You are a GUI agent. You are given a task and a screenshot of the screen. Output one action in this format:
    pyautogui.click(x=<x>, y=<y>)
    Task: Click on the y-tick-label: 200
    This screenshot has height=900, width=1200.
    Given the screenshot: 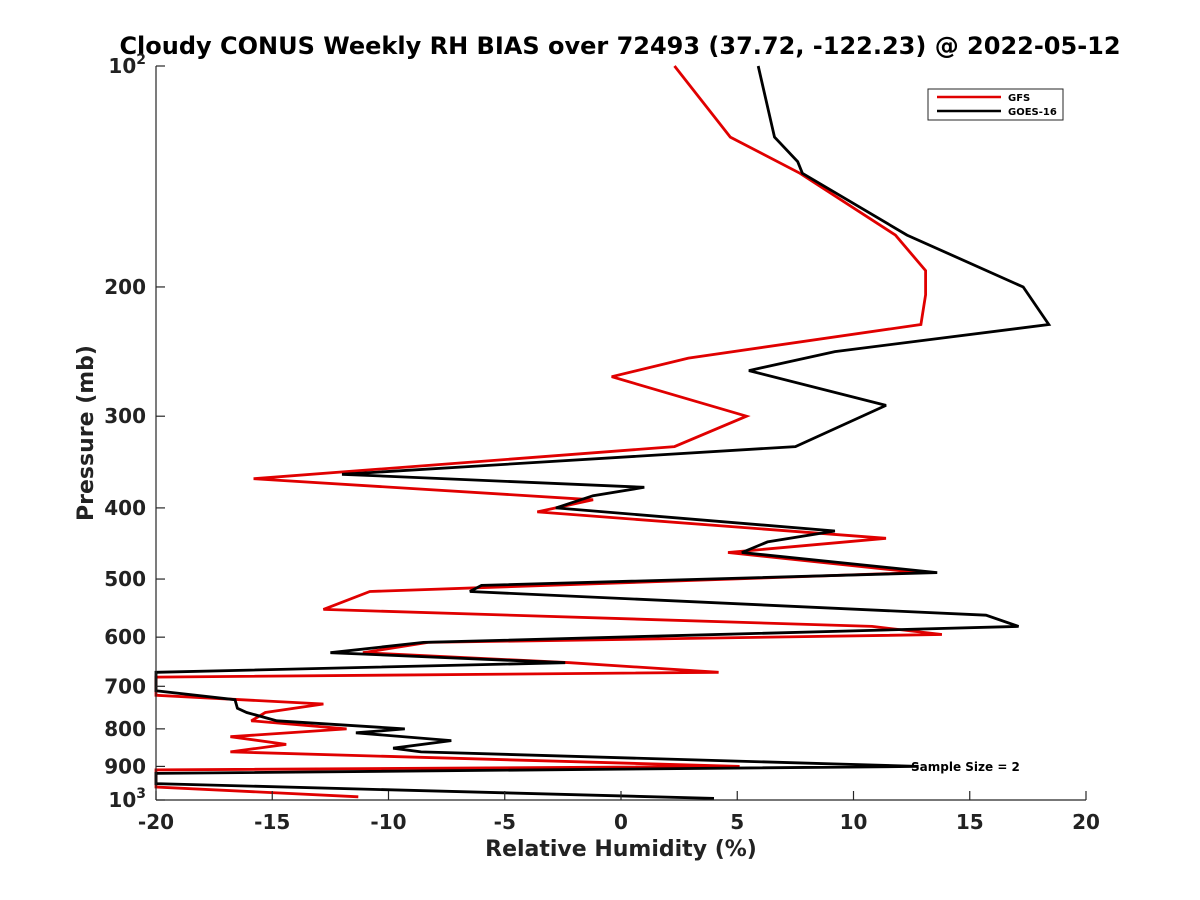 What is the action you would take?
    pyautogui.click(x=125, y=287)
    